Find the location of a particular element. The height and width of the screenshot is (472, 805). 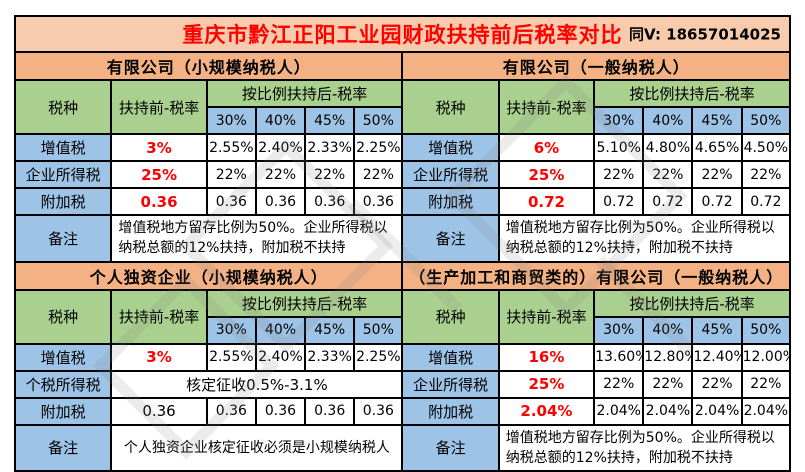

after-rate-cell: 4.80% is located at coordinates (668, 147).